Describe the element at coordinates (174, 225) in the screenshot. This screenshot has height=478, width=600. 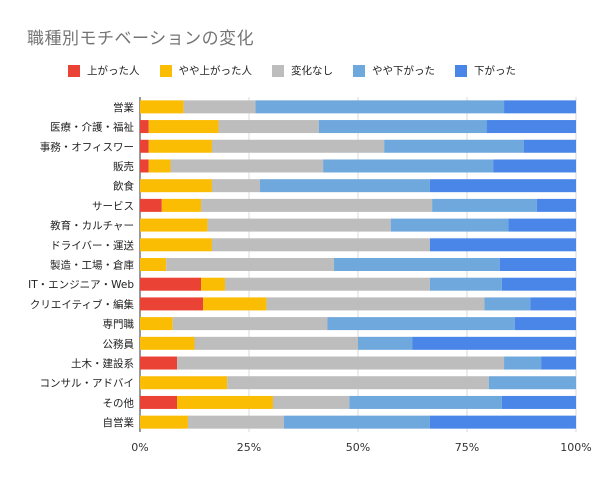
I see `bar-segment-s1-c6` at that location.